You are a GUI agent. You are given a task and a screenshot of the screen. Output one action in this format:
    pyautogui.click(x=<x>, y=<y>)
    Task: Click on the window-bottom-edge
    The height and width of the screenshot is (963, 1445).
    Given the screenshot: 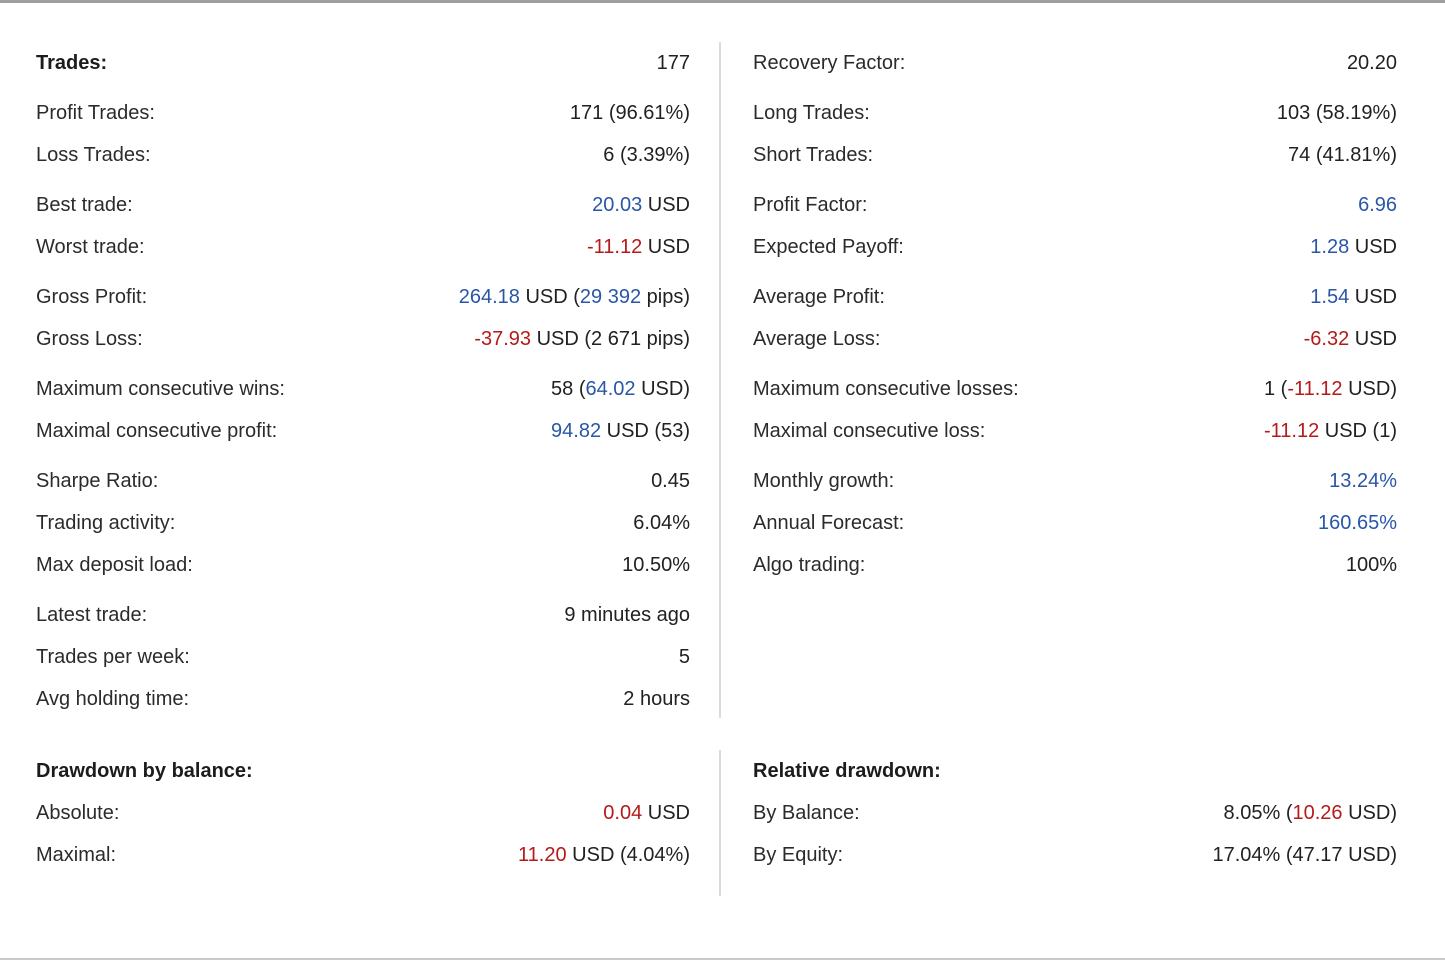 What is the action you would take?
    pyautogui.click(x=722, y=959)
    